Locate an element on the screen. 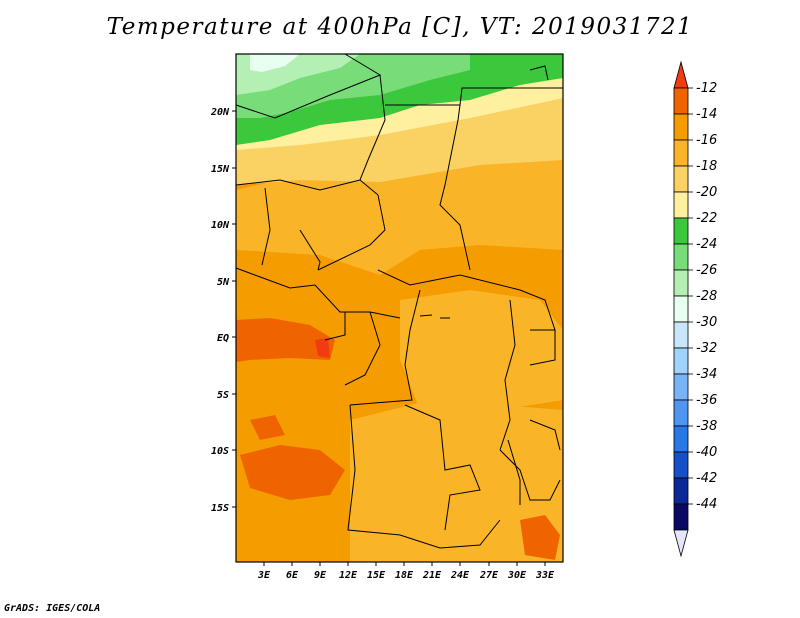  lon-tick-label: 18E is located at coordinates (404, 575).